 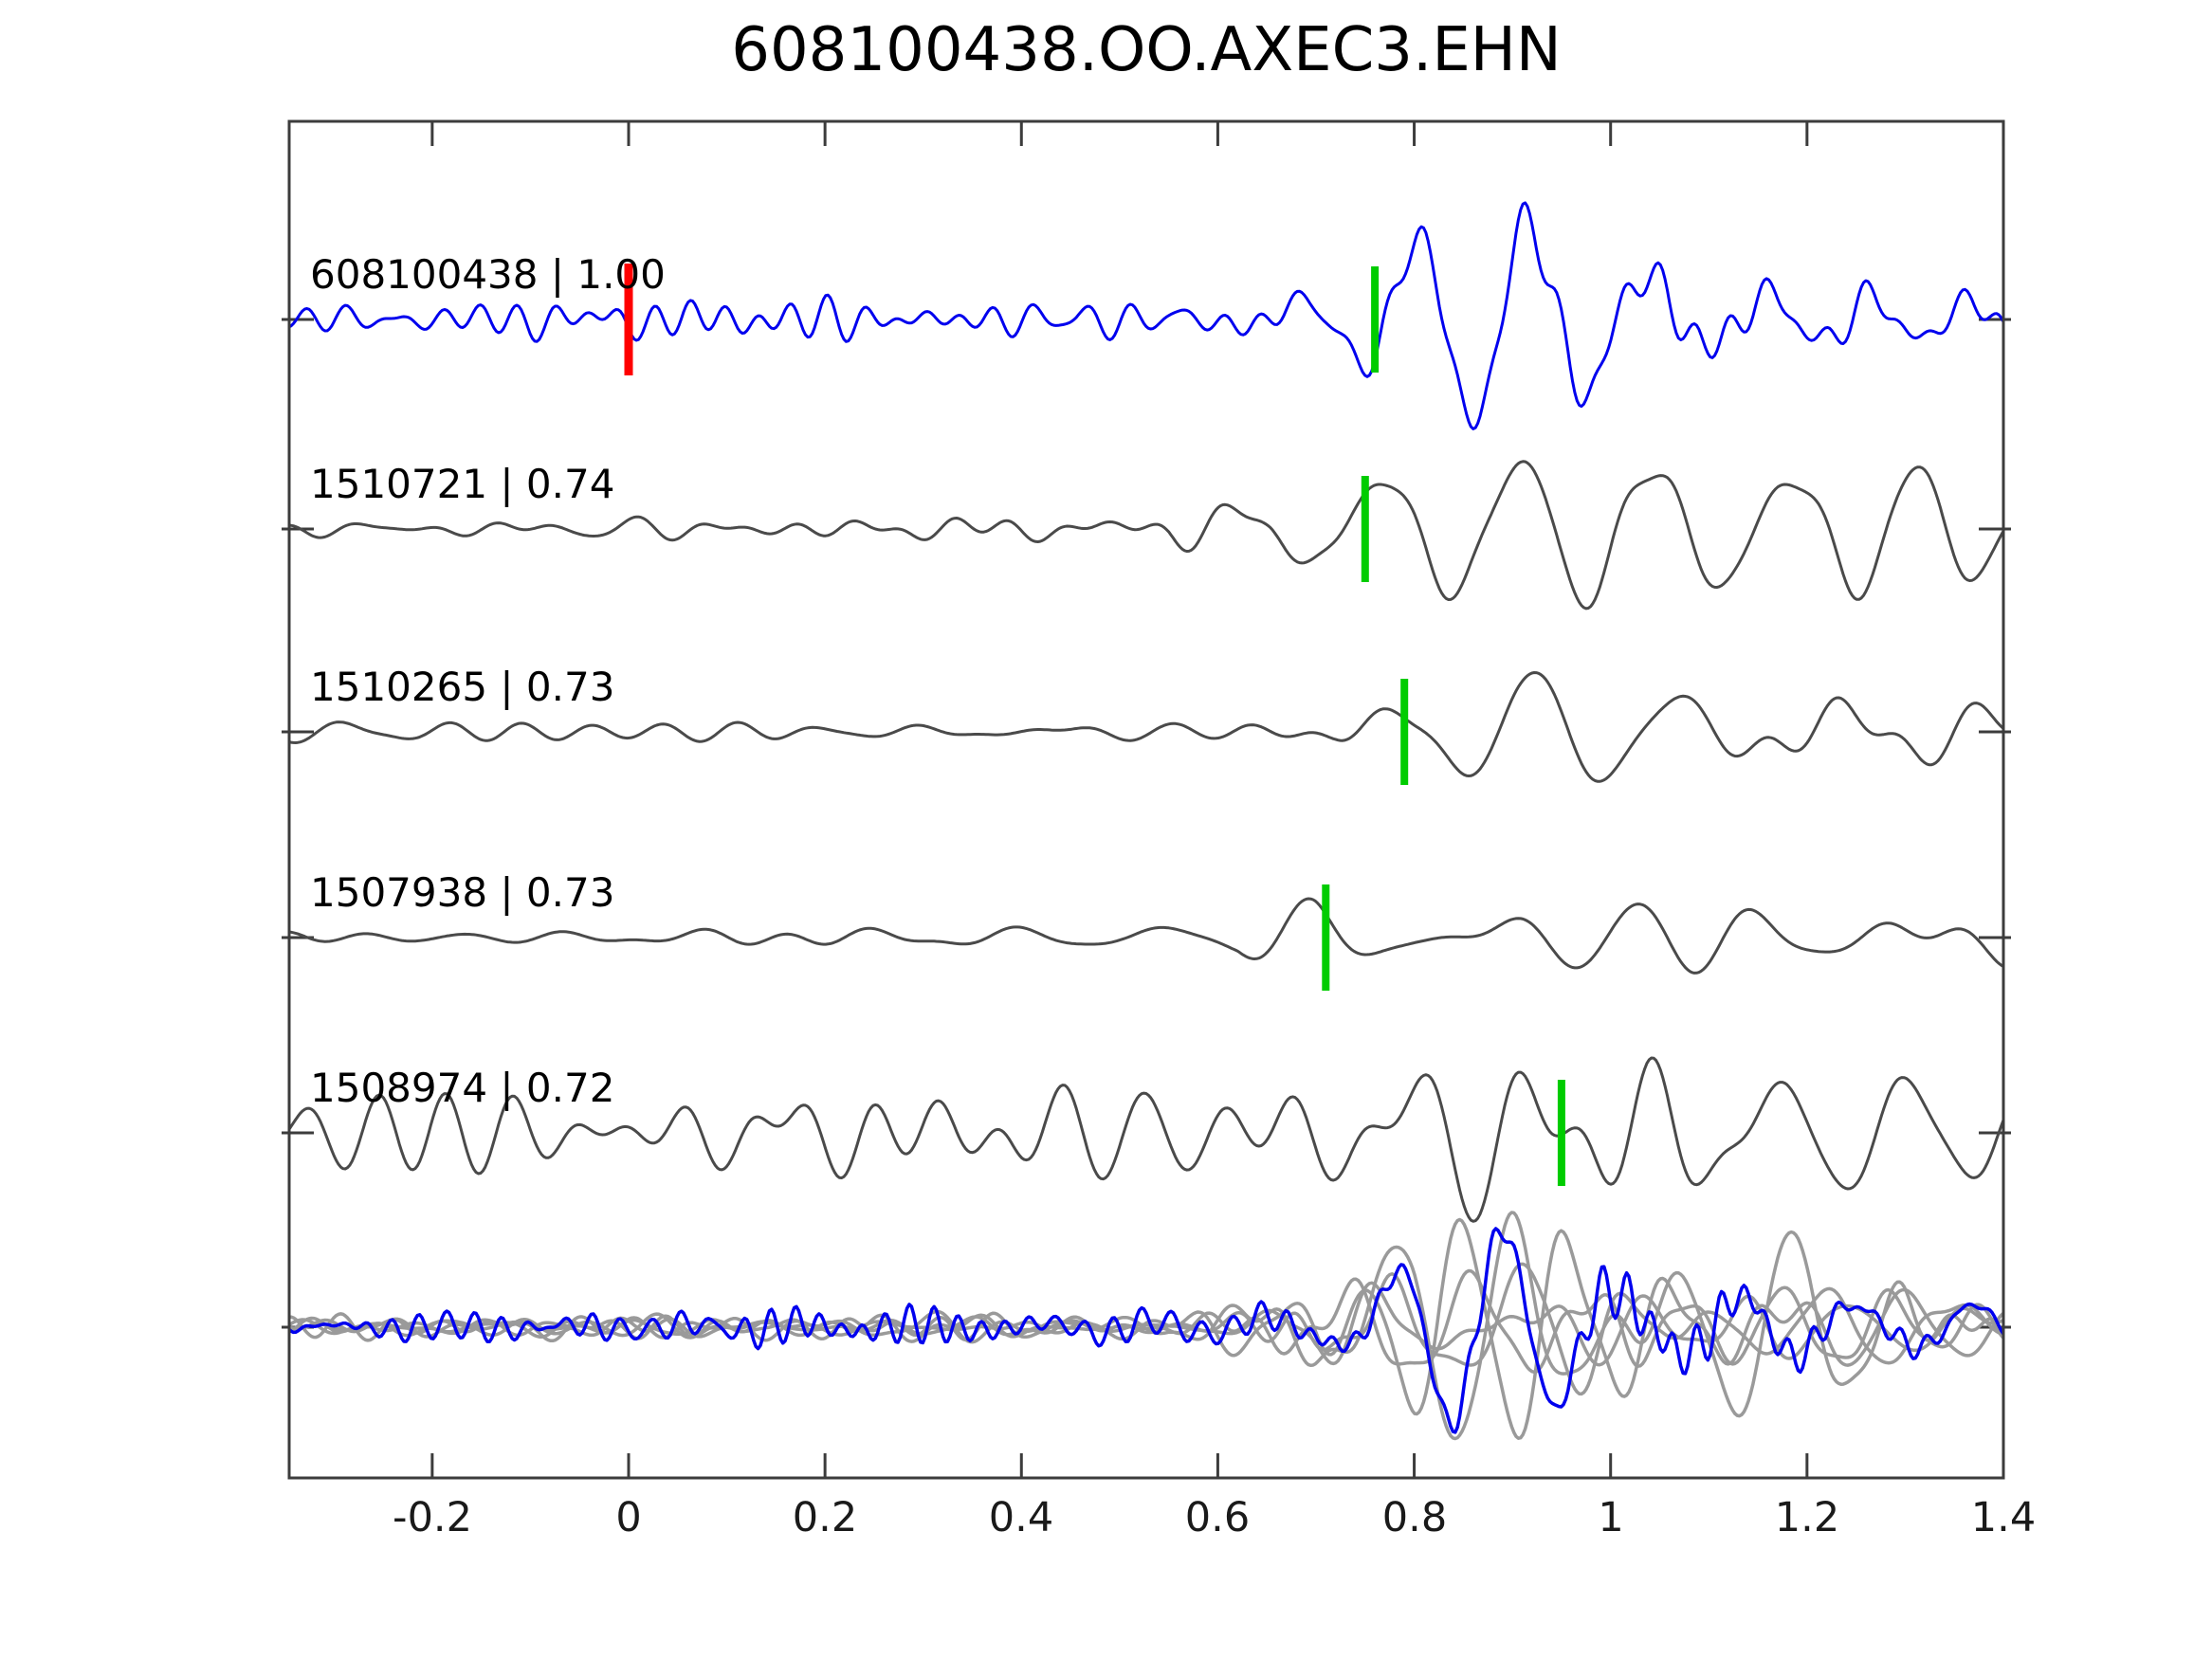 I want to click on x-tick-label: 1.4, so click(x=2003, y=1517).